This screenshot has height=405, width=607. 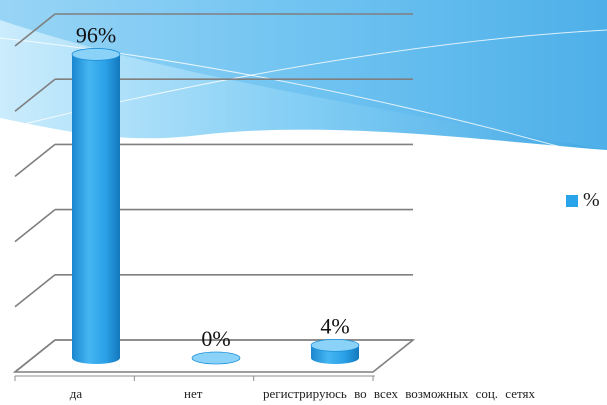 I want to click on data-label: 0%, so click(x=215, y=338).